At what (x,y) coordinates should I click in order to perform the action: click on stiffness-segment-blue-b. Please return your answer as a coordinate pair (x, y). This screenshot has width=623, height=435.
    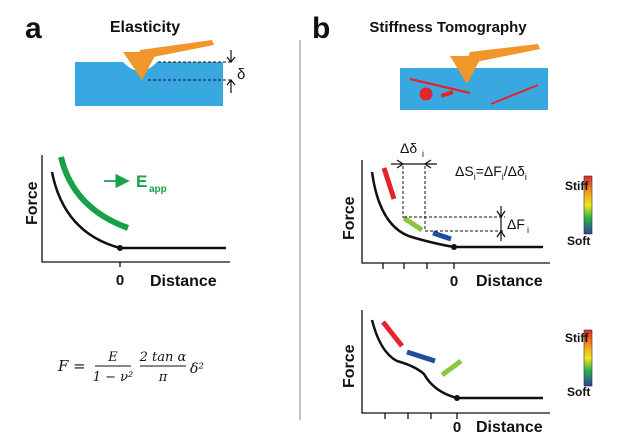
    Looking at the image, I should click on (442, 236).